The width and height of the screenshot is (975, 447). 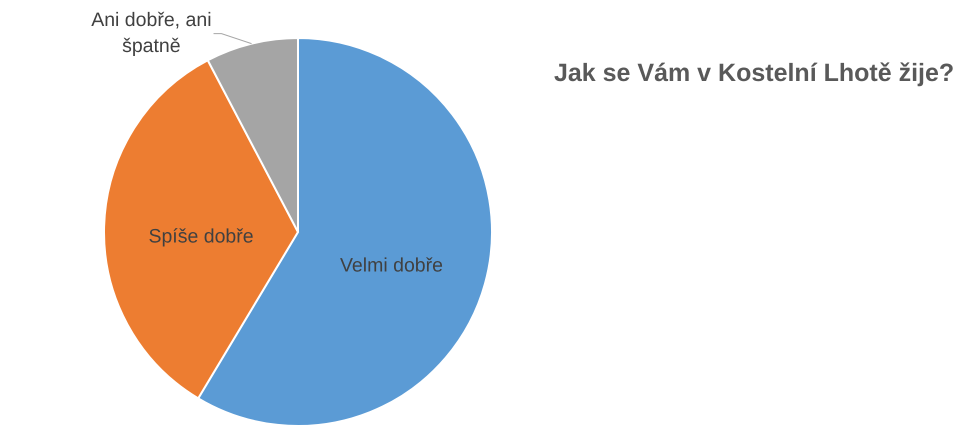 What do you see at coordinates (391, 265) in the screenshot?
I see `slice-label: Velmi dobře` at bounding box center [391, 265].